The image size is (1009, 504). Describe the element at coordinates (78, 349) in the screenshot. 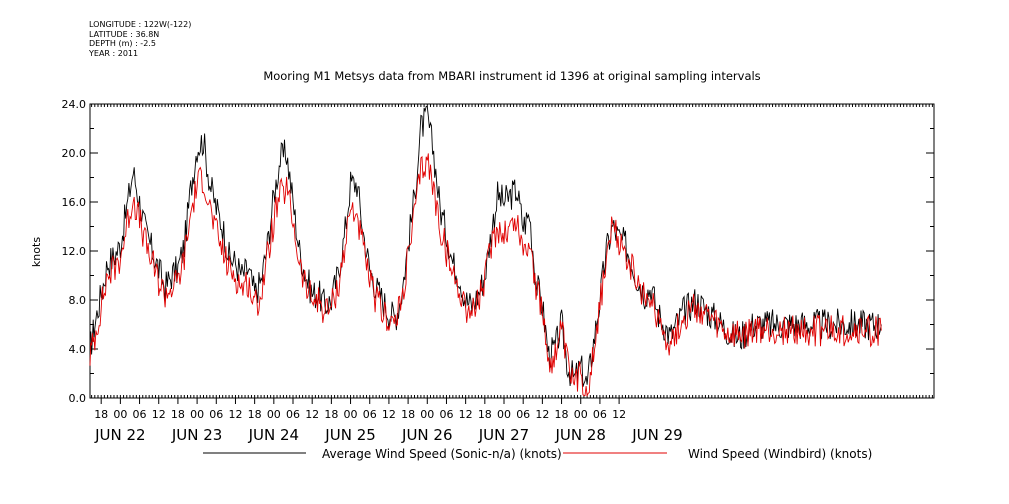

I see `y-tick-label: 4.0` at that location.